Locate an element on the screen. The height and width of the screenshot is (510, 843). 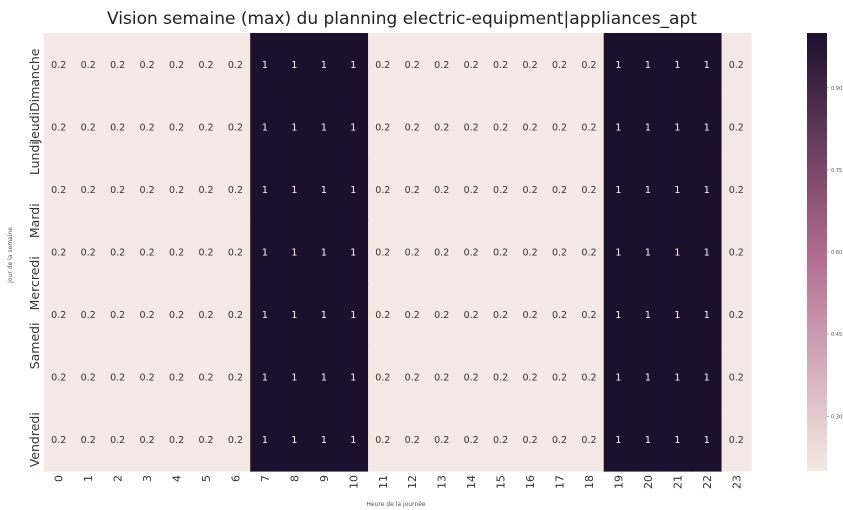
x-axis-label: Heure de la journée is located at coordinates (396, 504).